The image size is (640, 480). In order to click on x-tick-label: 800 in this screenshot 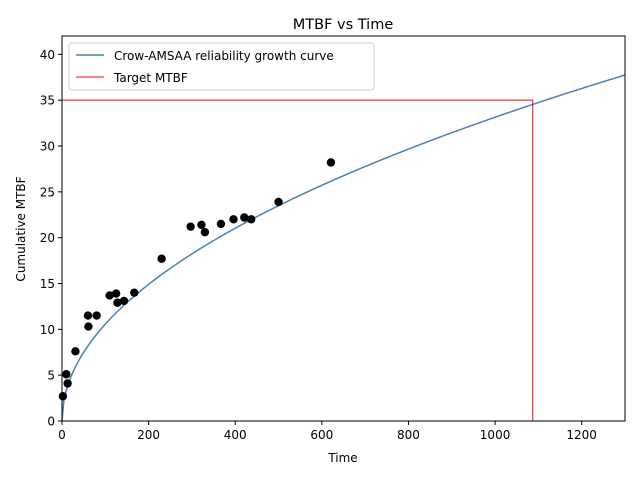, I will do `click(408, 435)`.